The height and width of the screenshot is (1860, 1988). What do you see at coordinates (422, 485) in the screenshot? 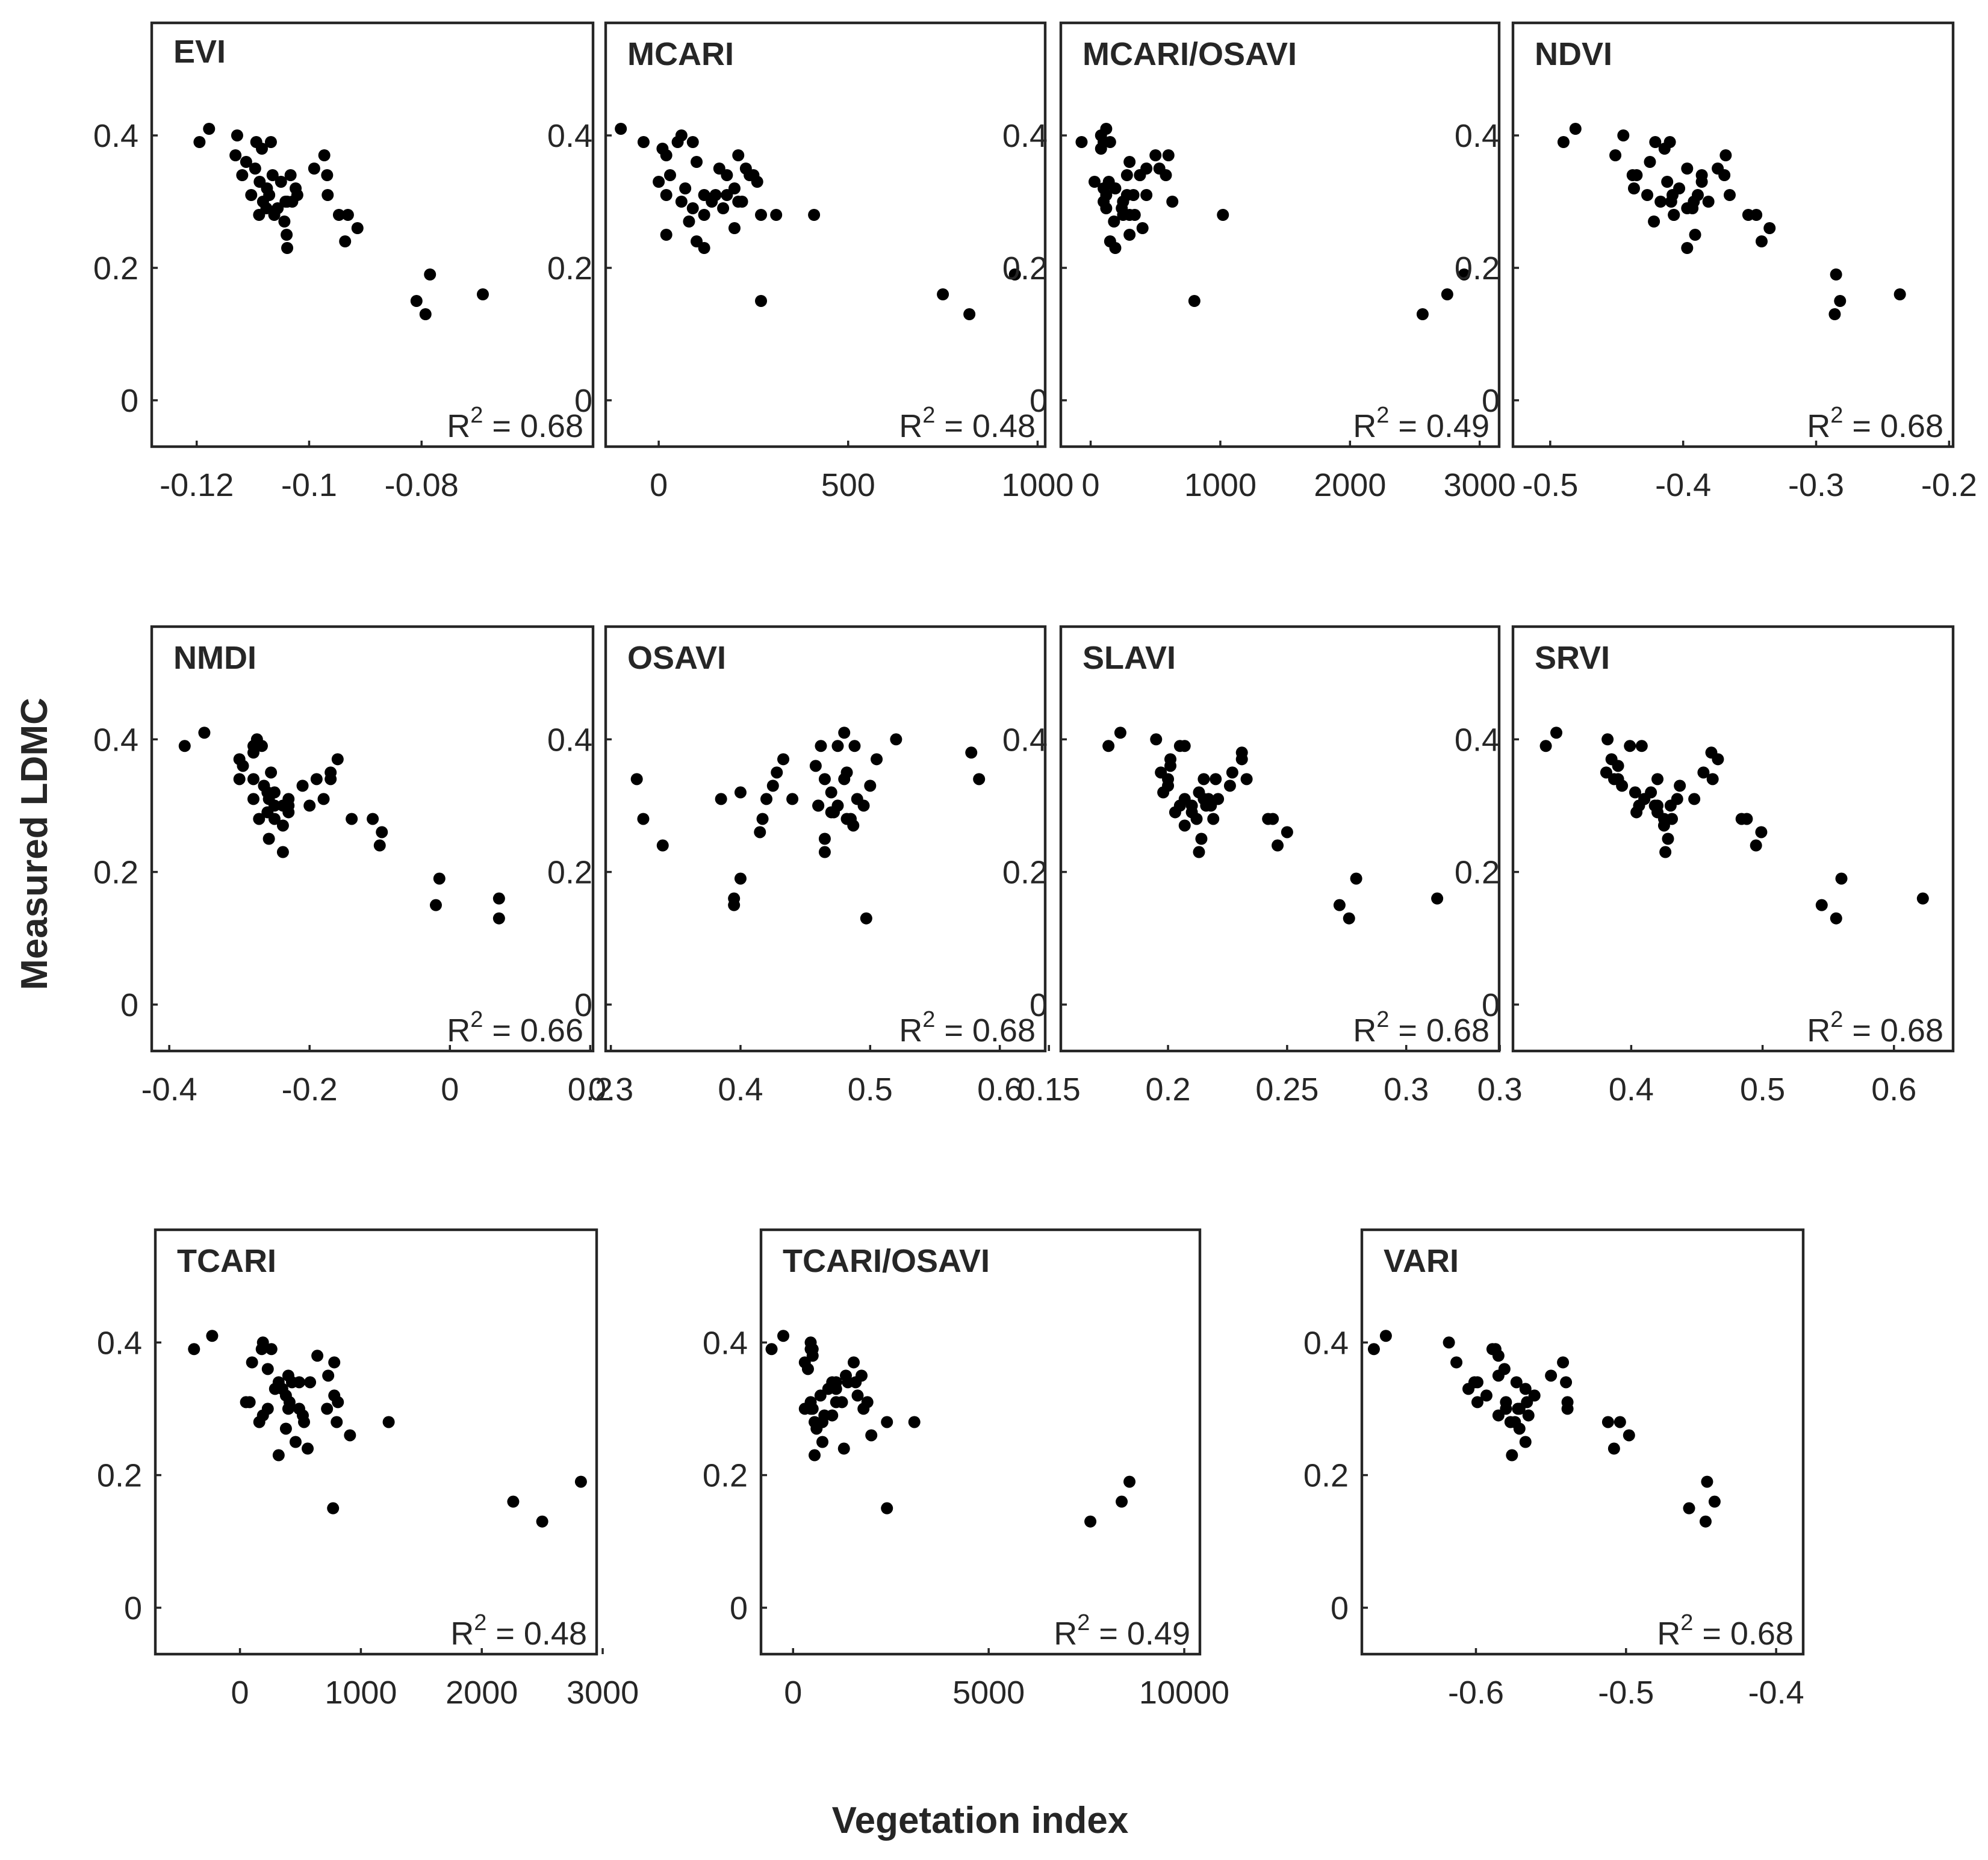
I see `x-tick-label: -0.08` at bounding box center [422, 485].